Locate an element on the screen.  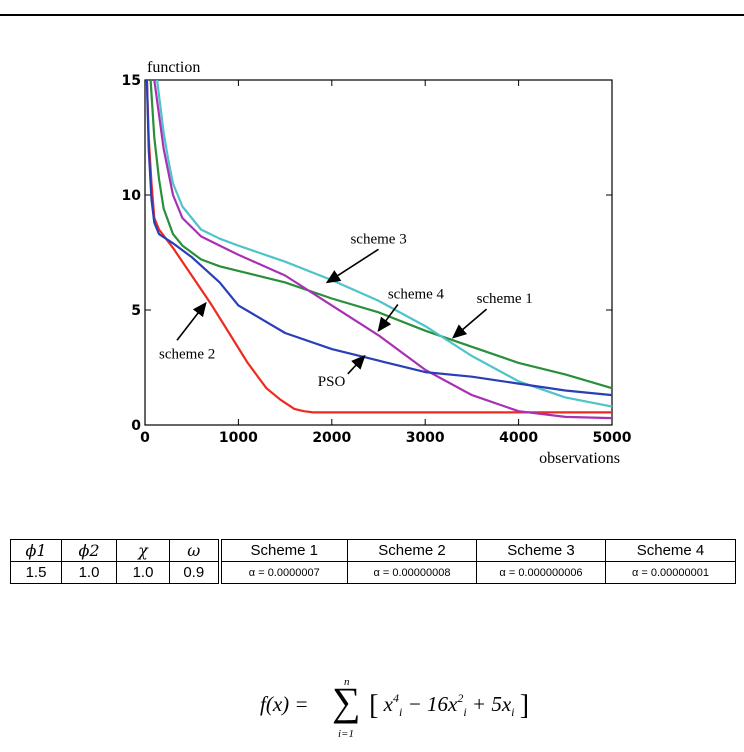
formula-exp1: 4 is located at coordinates (395, 698).